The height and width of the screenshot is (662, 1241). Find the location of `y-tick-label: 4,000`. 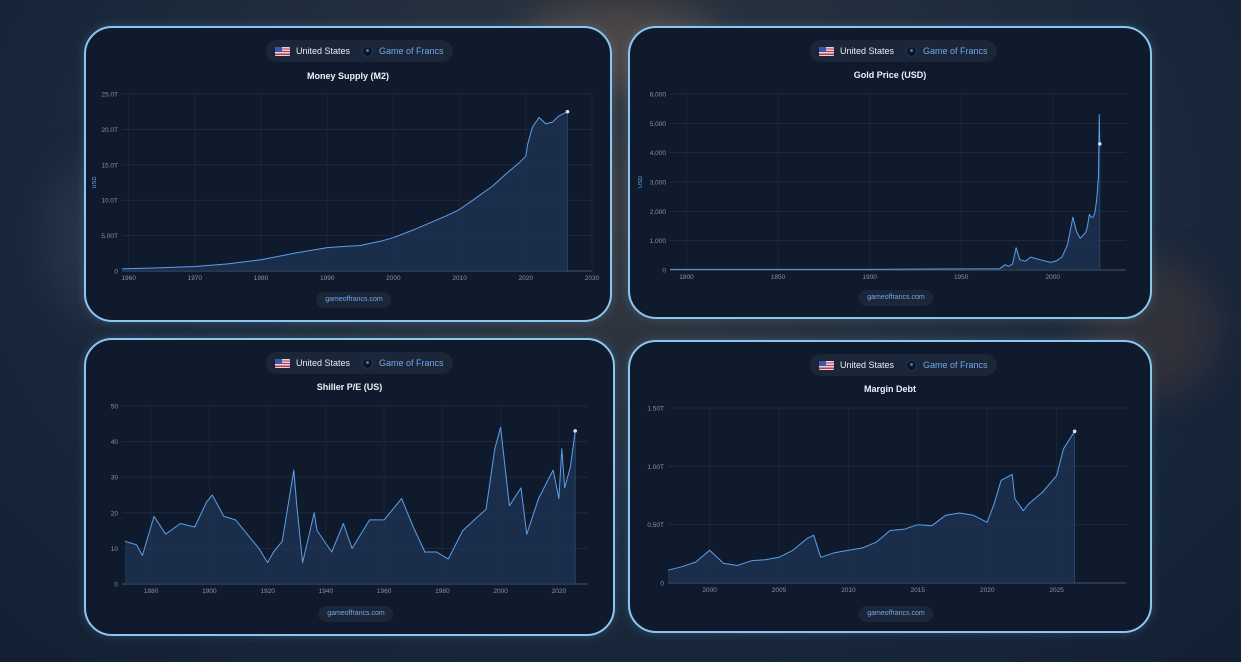

y-tick-label: 4,000 is located at coordinates (658, 153).